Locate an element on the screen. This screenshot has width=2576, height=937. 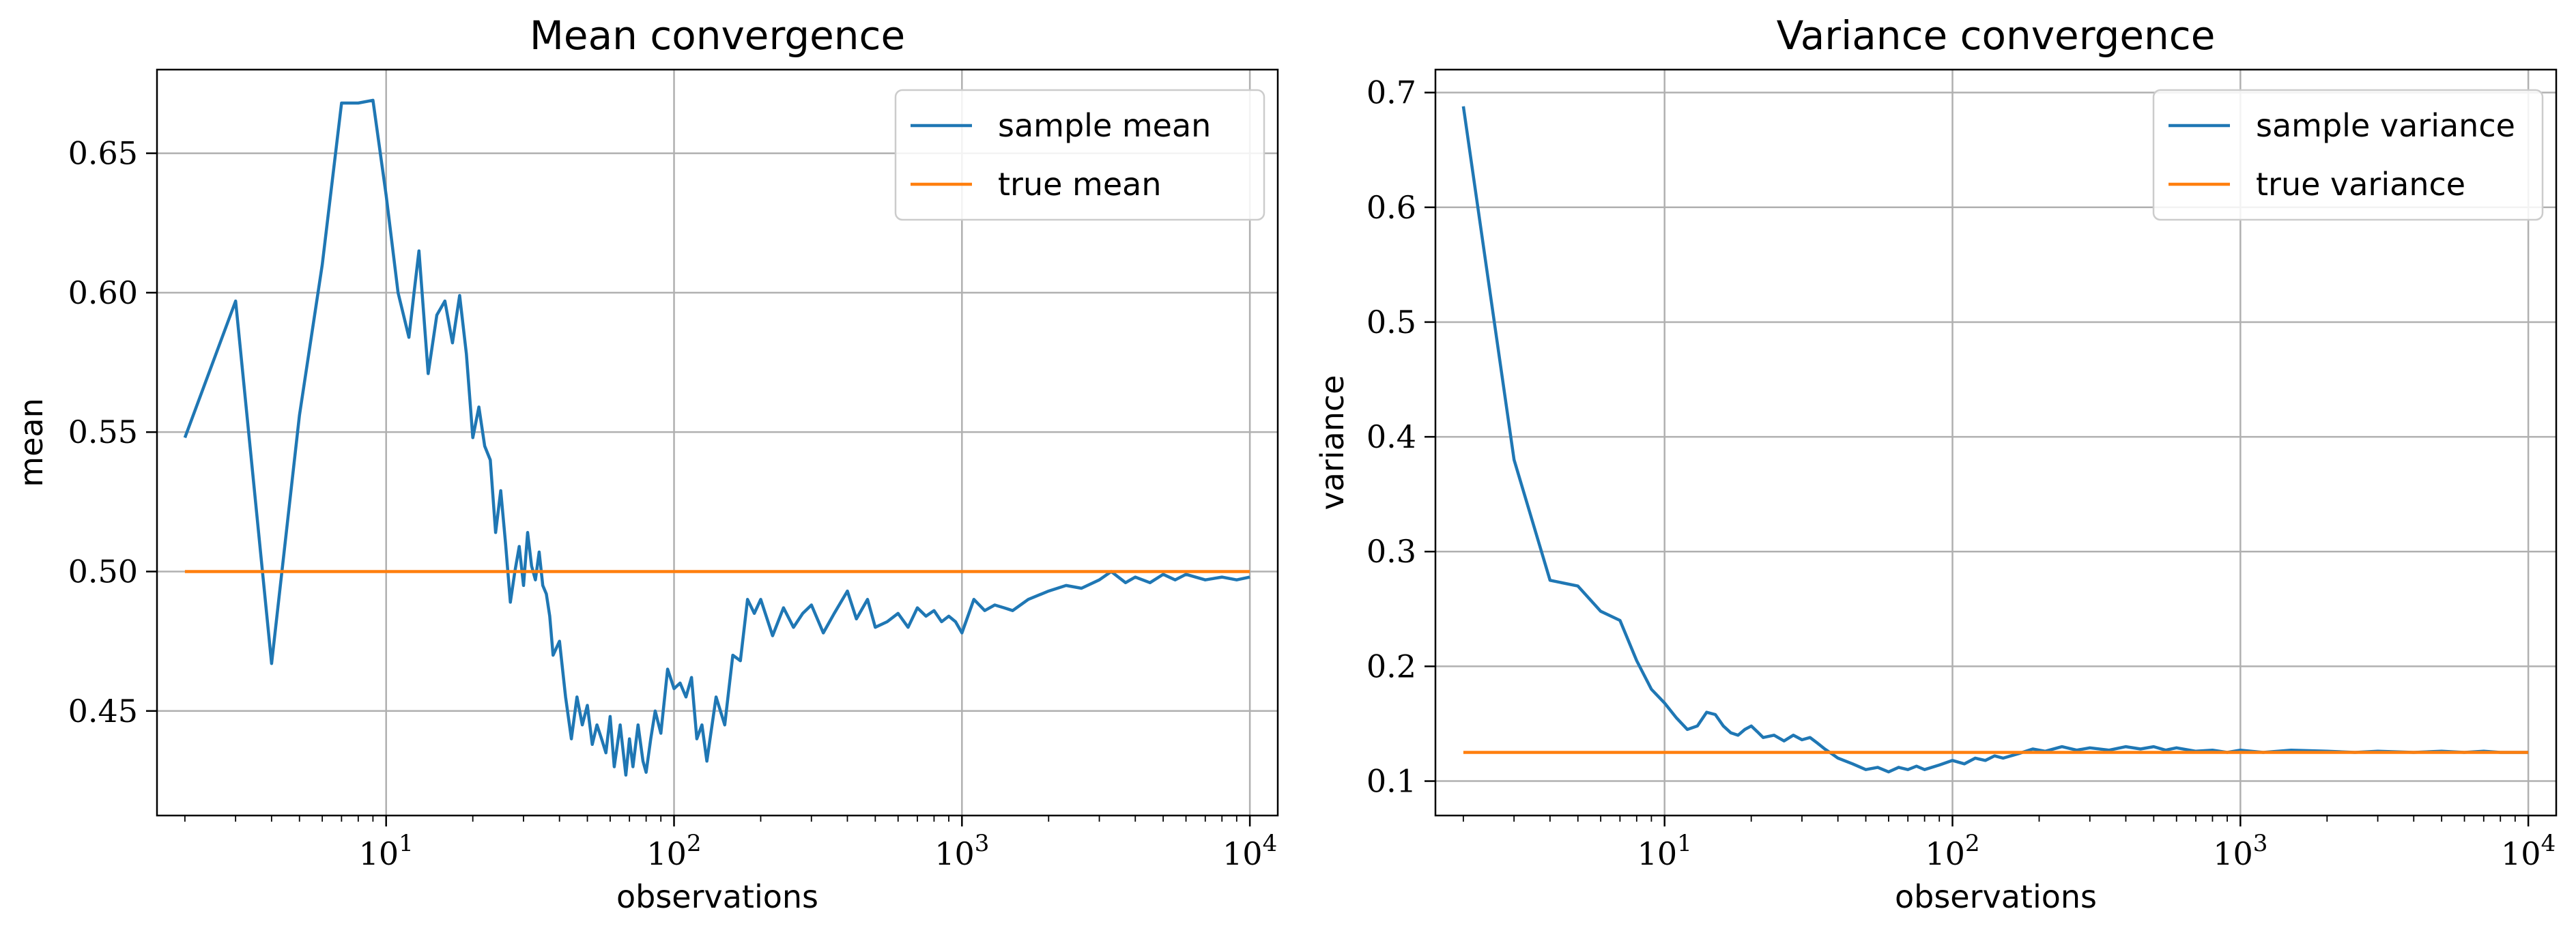
legend-label: sample variance is located at coordinates (2385, 126).